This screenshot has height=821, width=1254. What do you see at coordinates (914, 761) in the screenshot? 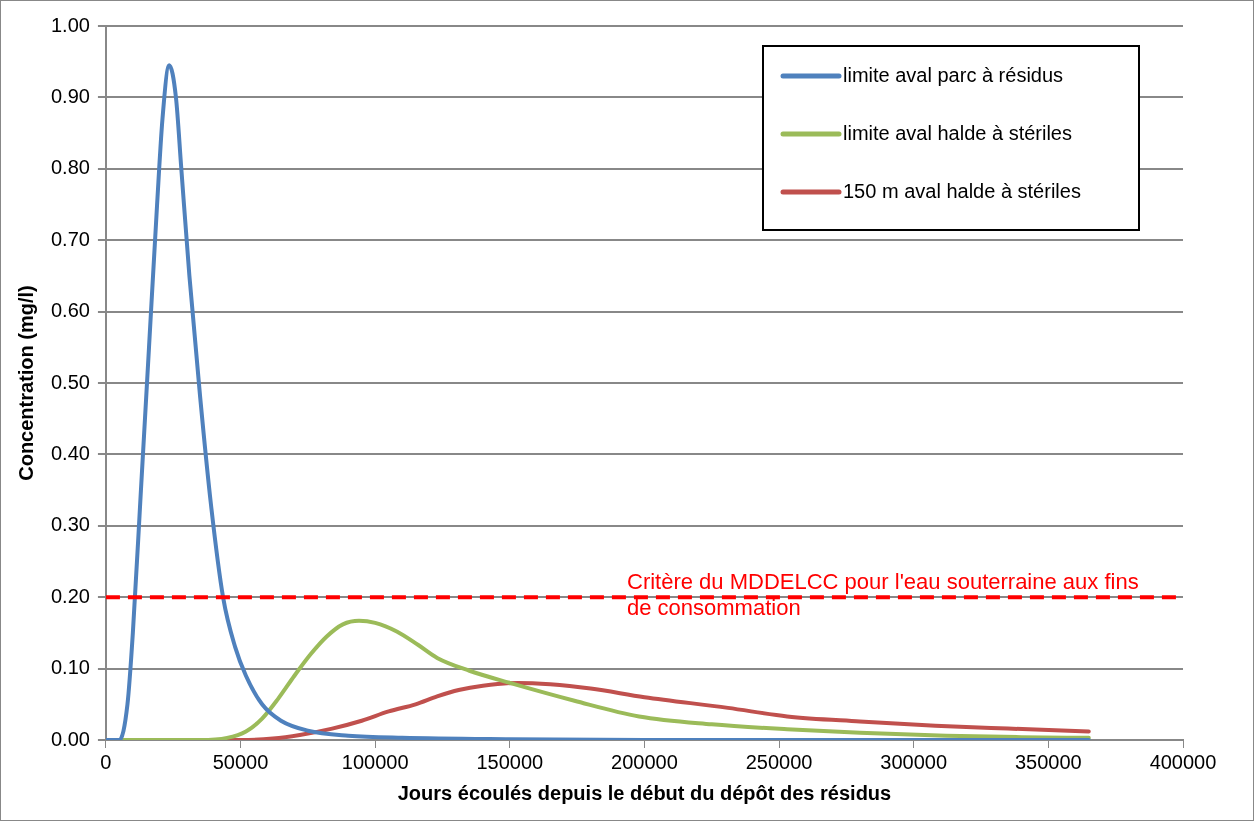
I see `x-tick-label: 300000` at bounding box center [914, 761].